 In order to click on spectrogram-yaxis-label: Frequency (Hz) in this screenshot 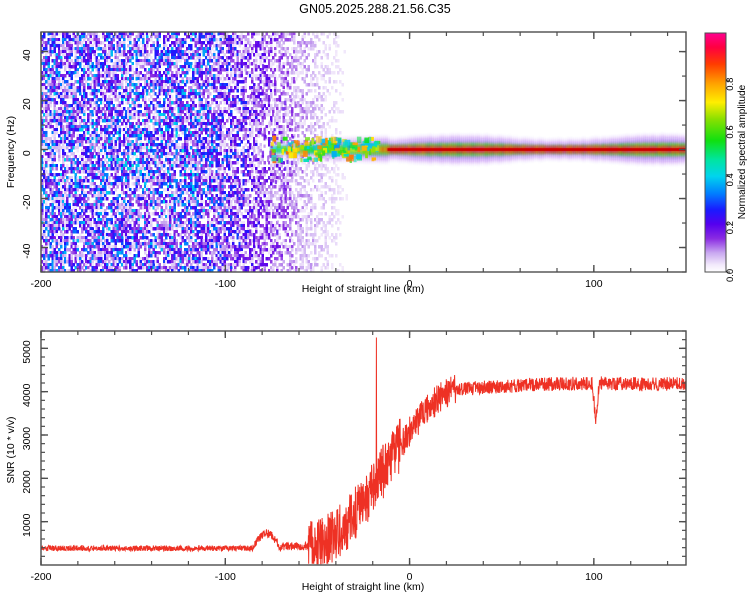, I will do `click(11, 152)`.